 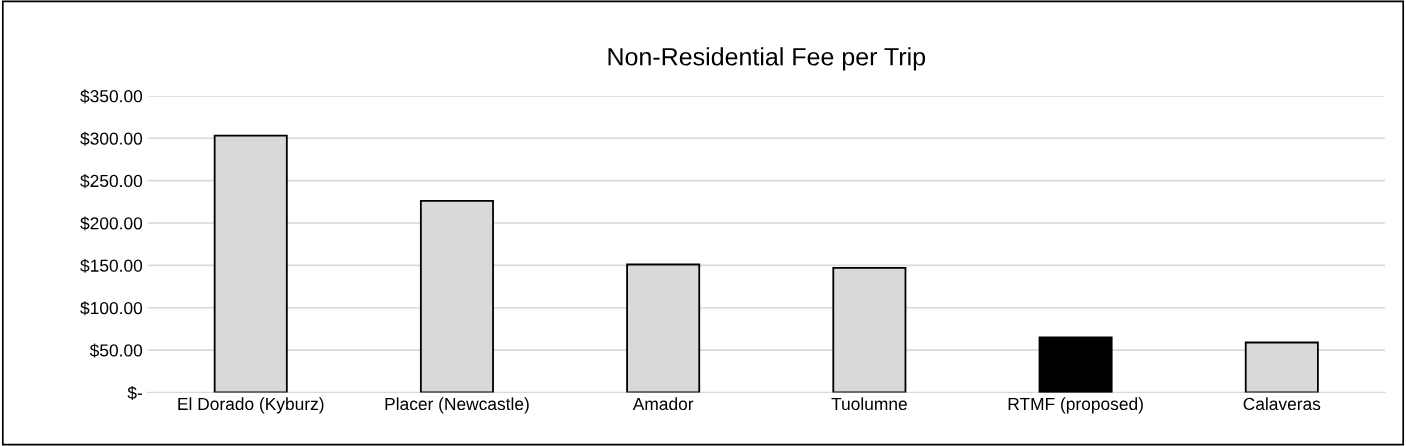 I want to click on x-tick-label: El Dorado (Kyburz), so click(x=251, y=405).